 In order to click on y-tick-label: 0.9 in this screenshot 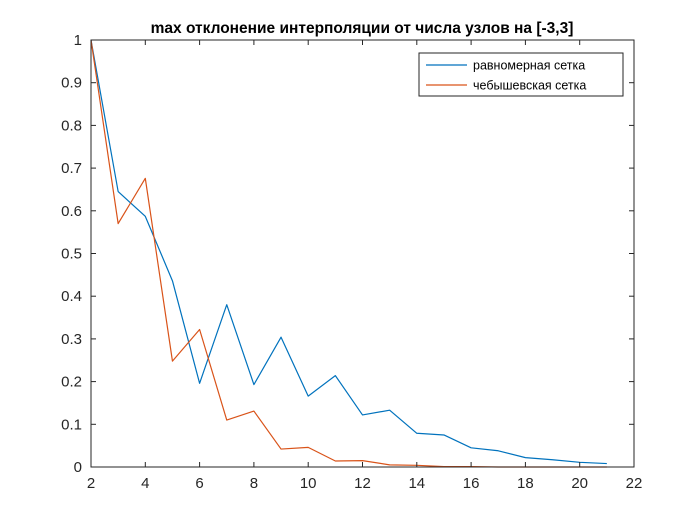, I will do `click(71, 83)`.